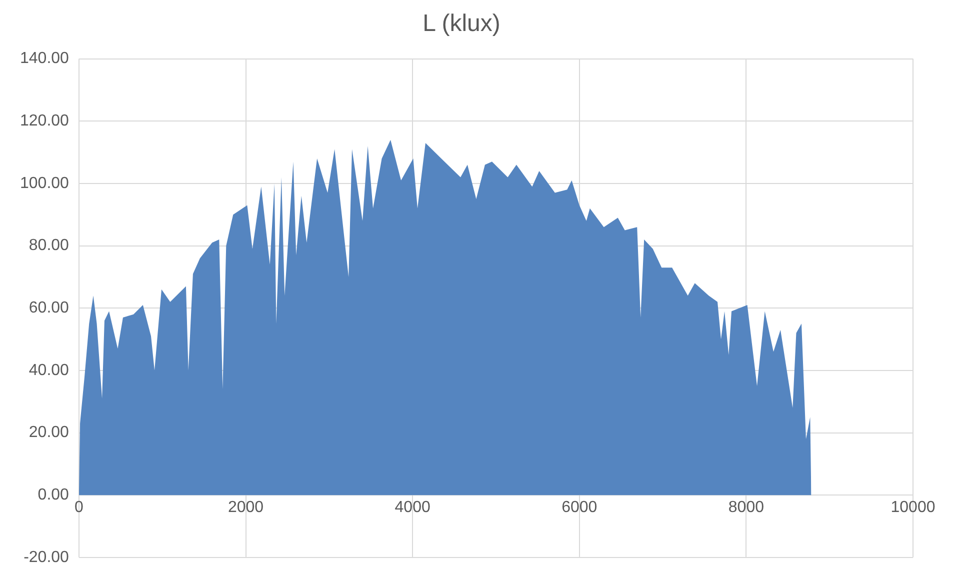 The height and width of the screenshot is (577, 958). What do you see at coordinates (45, 59) in the screenshot?
I see `y-tick-label: 140.00` at bounding box center [45, 59].